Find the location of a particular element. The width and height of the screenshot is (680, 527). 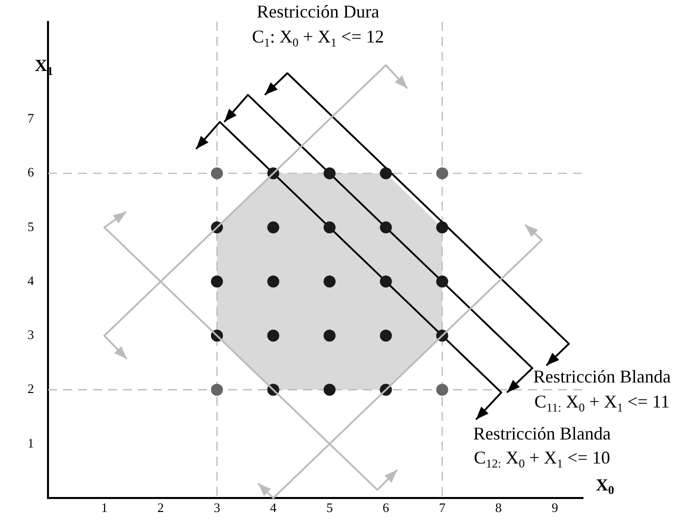

x-tick-label: 3 is located at coordinates (217, 508).